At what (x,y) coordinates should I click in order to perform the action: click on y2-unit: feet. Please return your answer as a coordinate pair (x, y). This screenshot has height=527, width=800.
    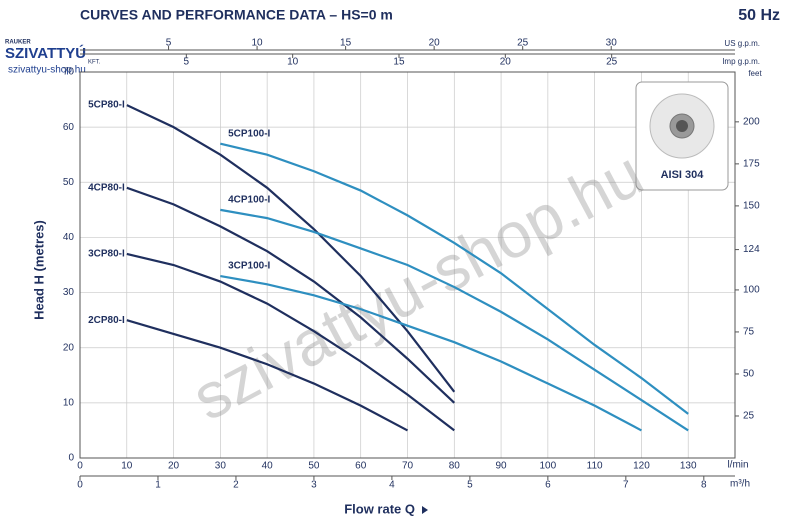
    Looking at the image, I should click on (755, 73).